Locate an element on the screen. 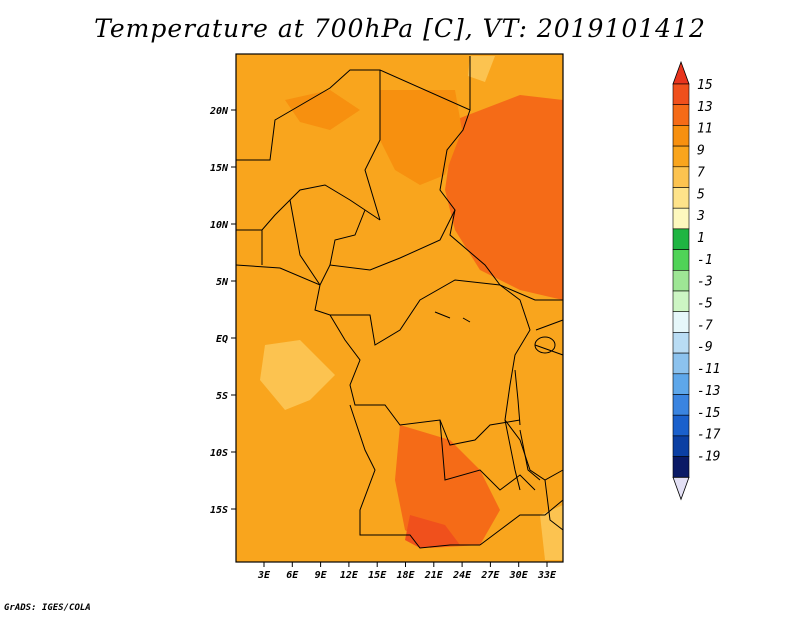 This screenshot has width=800, height=618. lon-tick-label: 12E is located at coordinates (349, 575).